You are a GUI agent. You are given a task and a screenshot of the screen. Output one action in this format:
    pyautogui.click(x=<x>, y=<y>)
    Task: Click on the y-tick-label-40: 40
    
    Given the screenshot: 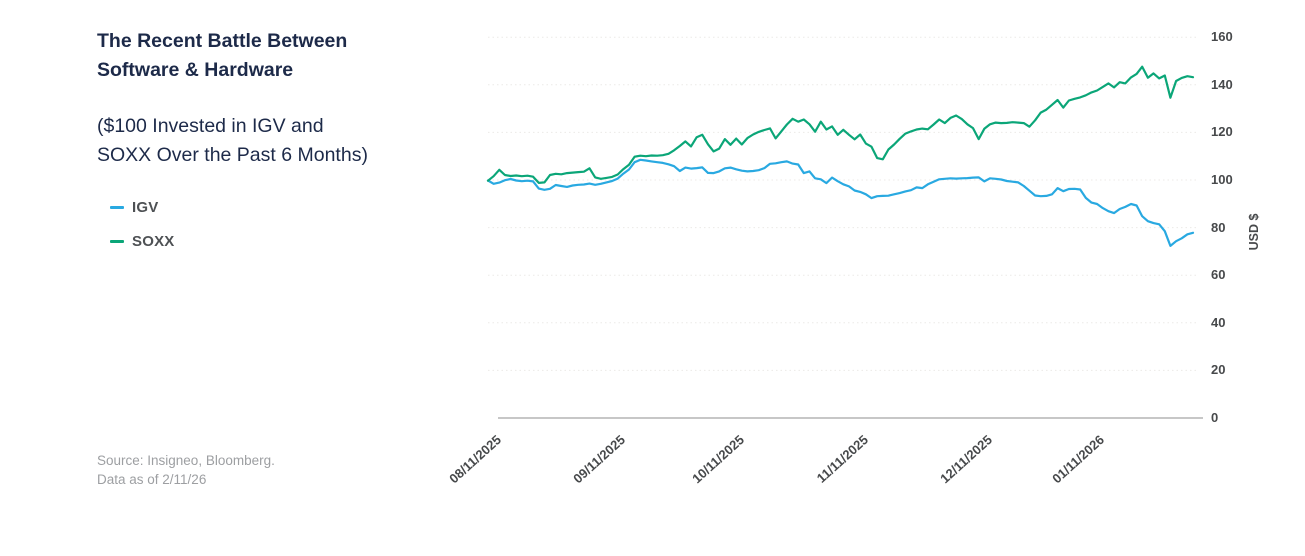 What is the action you would take?
    pyautogui.click(x=1218, y=322)
    